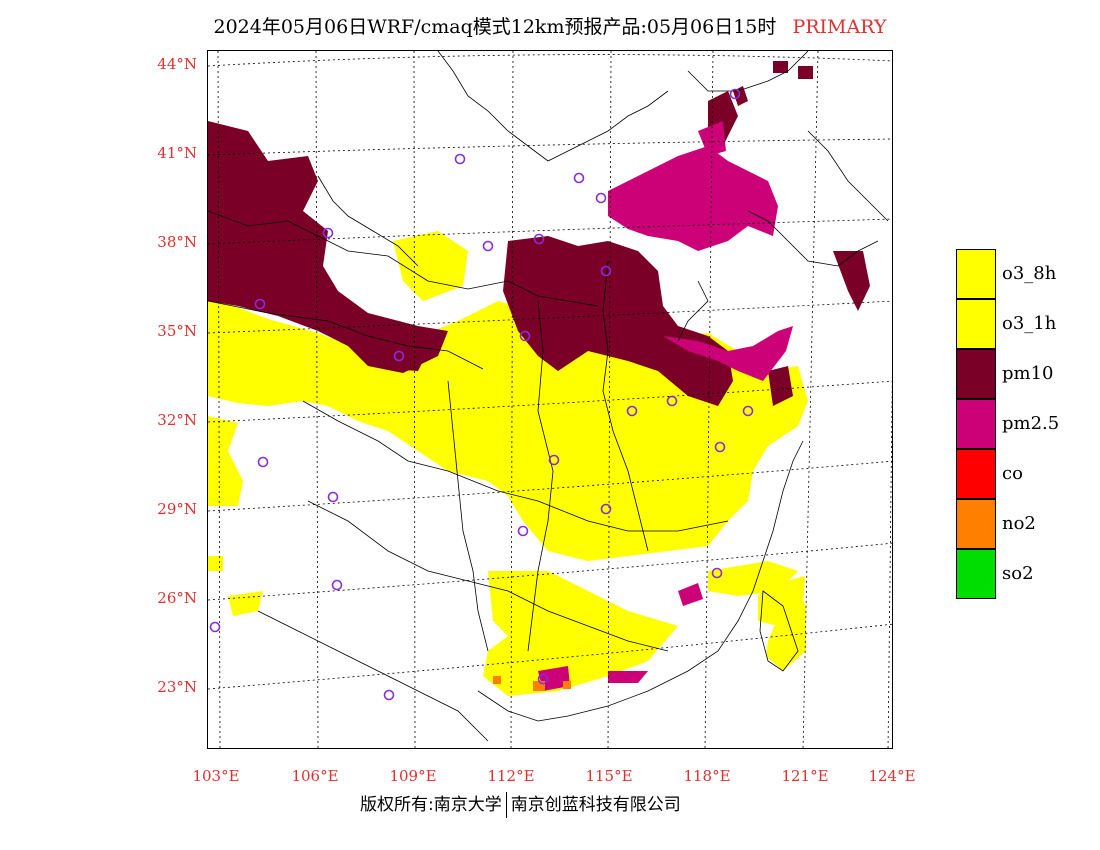  I want to click on title-main: 2024年05月06日WRF/cmaq模式12km预报产品:05月06日15时, so click(495, 27).